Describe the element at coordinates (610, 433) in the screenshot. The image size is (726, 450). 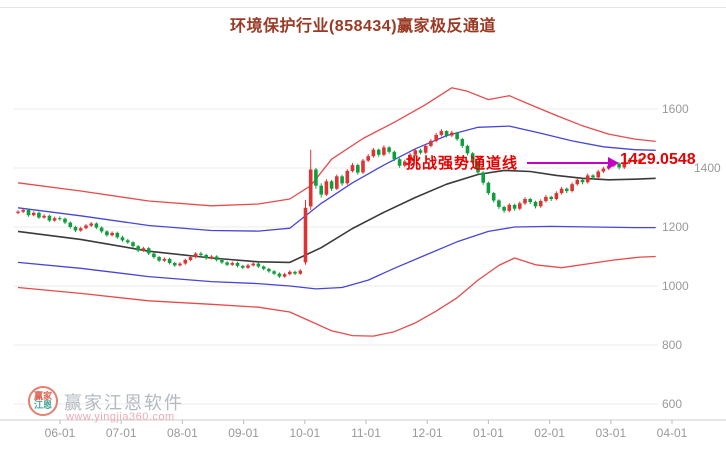
I see `x-axis-label: 03-01` at that location.